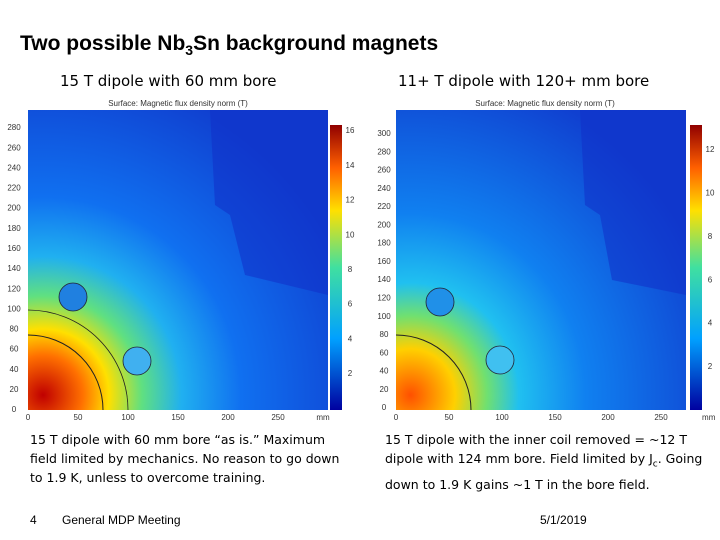 Image resolution: width=720 pixels, height=540 pixels. What do you see at coordinates (563, 520) in the screenshot?
I see `footer-date: 5/1/2019` at bounding box center [563, 520].